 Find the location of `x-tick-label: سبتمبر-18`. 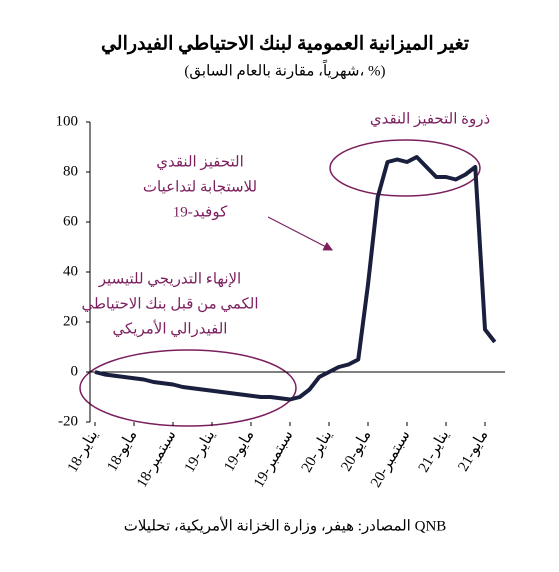

x-tick-label: سبتمبر-18 is located at coordinates (156, 459).